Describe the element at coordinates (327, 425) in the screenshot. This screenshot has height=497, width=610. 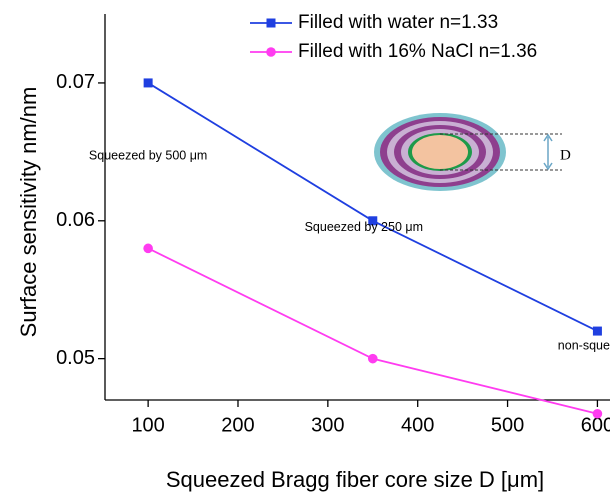
I see `x-tick-label: 300` at that location.